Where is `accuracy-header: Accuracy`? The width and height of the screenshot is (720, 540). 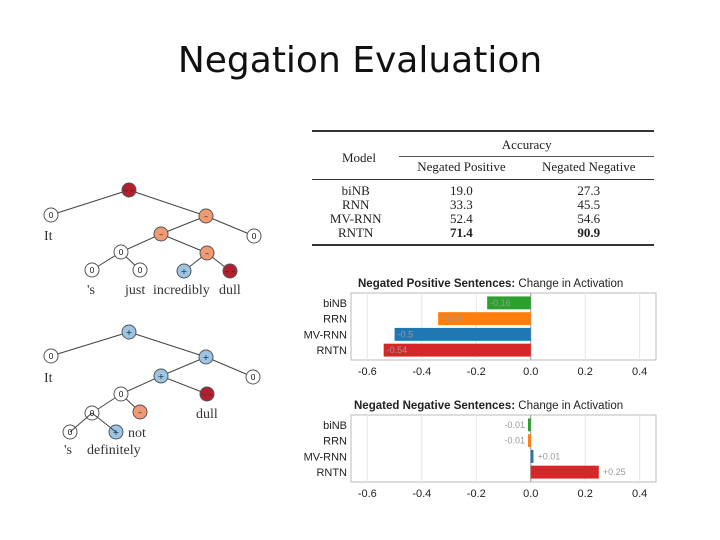
accuracy-header: Accuracy is located at coordinates (526, 144).